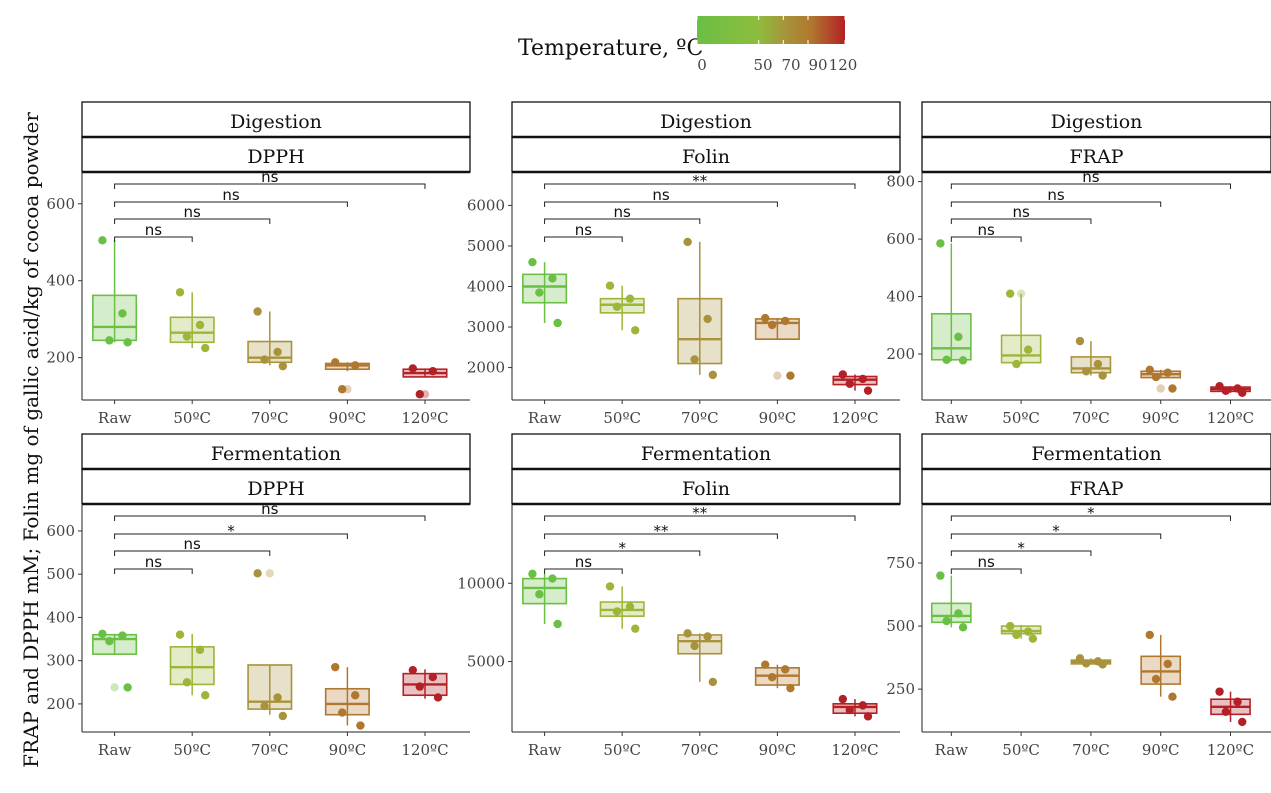 The width and height of the screenshot is (1271, 793). Describe the element at coordinates (275, 157) in the screenshot. I see `strip-bottom-label: DPPH` at that location.